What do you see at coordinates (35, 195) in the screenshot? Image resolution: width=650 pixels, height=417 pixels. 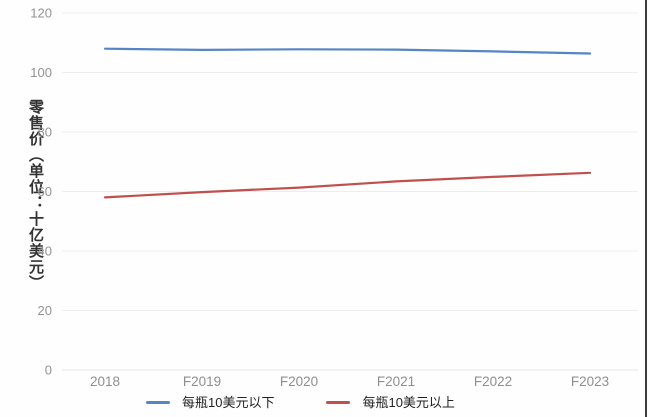 I see `y-axis-title: 零售价（单位：十亿美元）` at bounding box center [35, 195].